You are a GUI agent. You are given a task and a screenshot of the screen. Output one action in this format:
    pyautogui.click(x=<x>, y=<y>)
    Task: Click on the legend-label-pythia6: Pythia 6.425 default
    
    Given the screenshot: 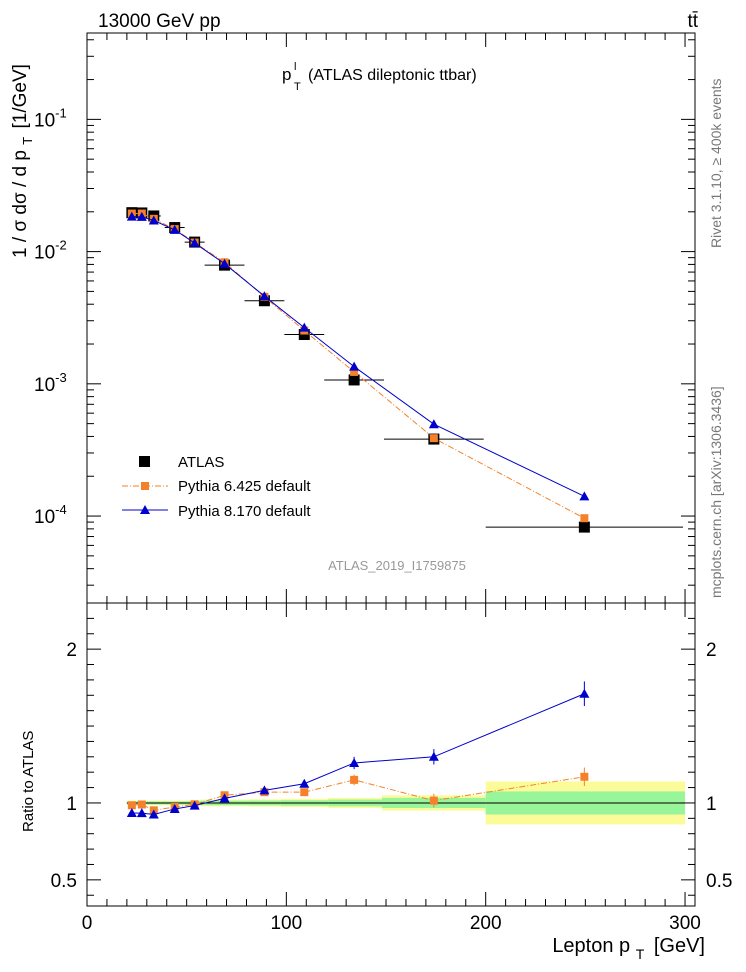 What is the action you would take?
    pyautogui.click(x=244, y=486)
    